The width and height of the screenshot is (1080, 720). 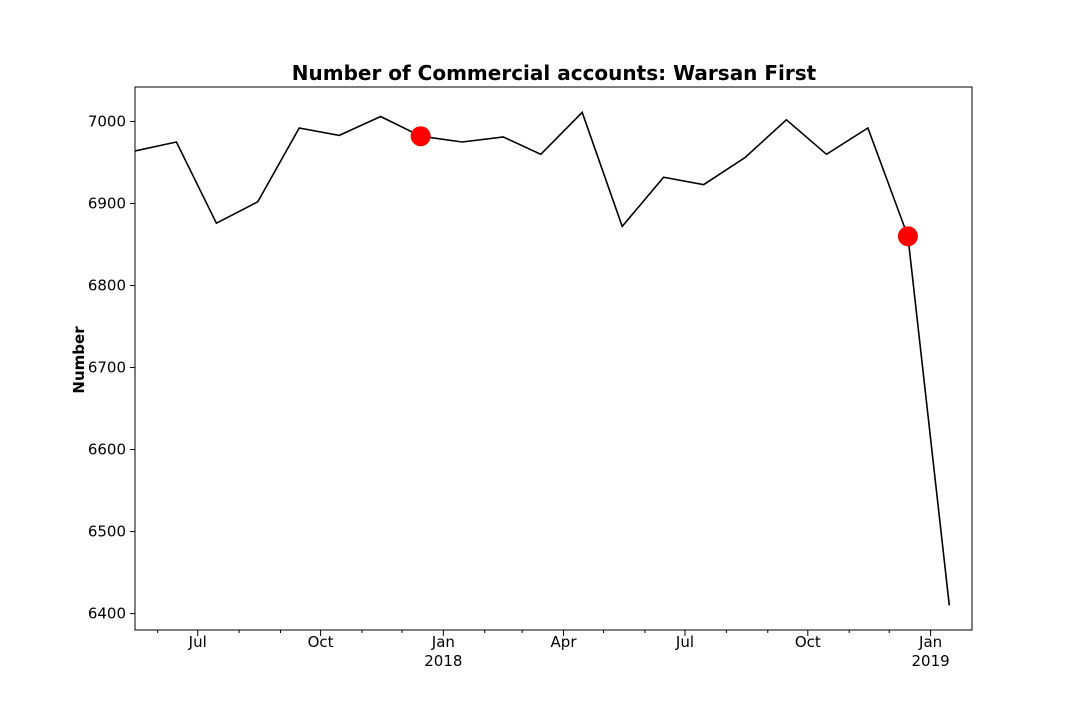 What do you see at coordinates (107, 368) in the screenshot?
I see `y-tick-label: 6700` at bounding box center [107, 368].